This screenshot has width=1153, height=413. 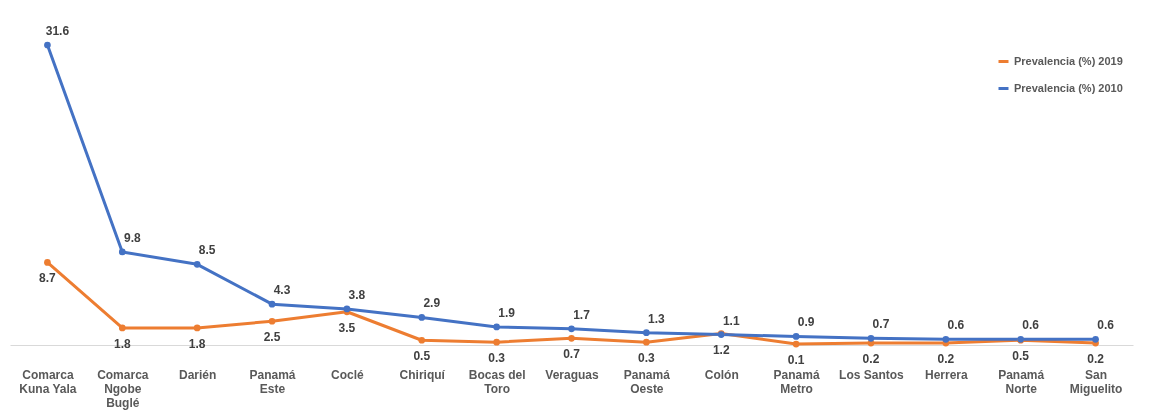 I want to click on data-label: 1.1, so click(x=731, y=320).